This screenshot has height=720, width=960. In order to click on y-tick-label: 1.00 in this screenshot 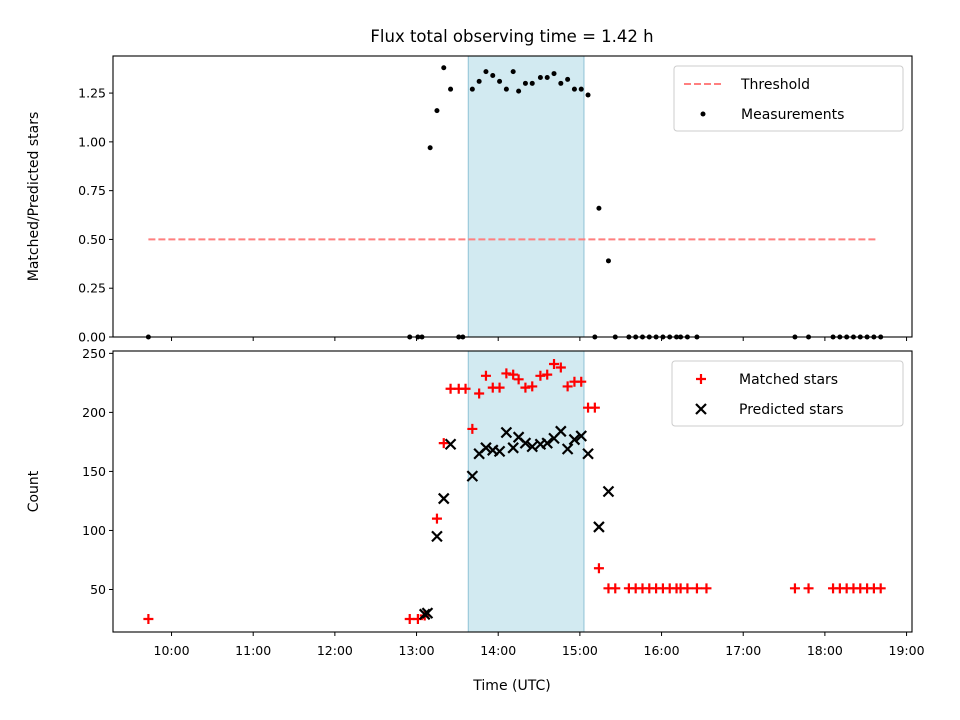, I will do `click(92, 141)`.